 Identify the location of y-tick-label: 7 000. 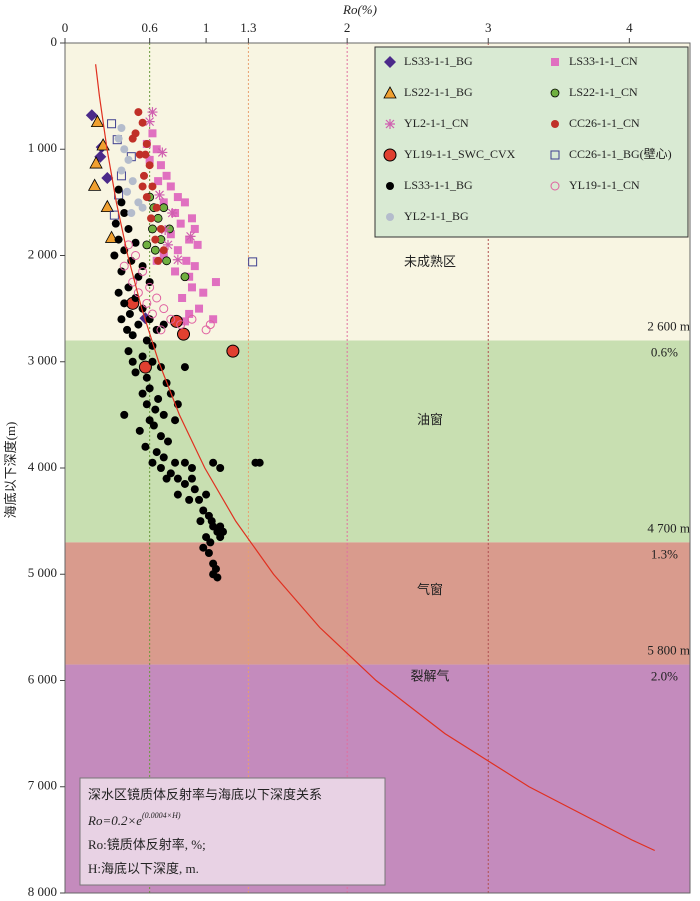
(42, 785).